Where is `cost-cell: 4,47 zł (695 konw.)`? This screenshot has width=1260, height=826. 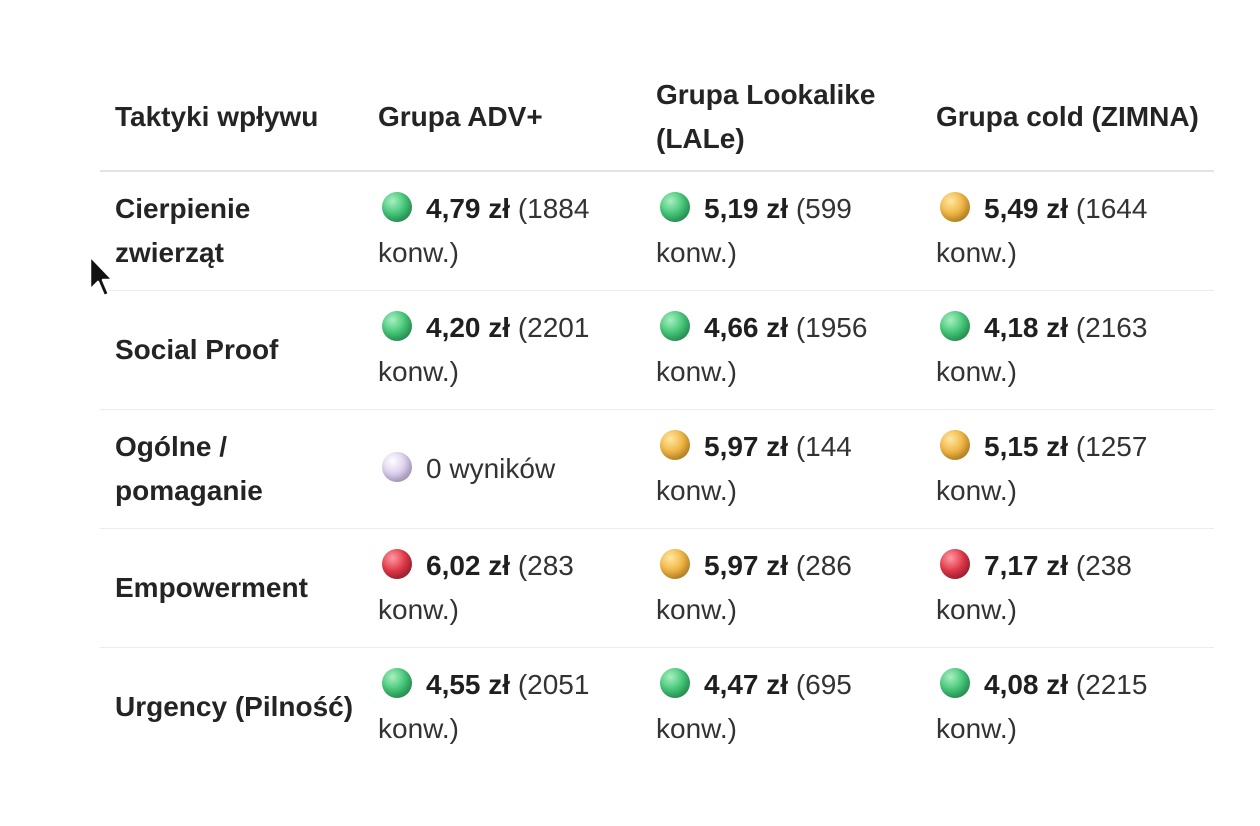
cost-cell: 4,47 zł (695 konw.) is located at coordinates (796, 707).